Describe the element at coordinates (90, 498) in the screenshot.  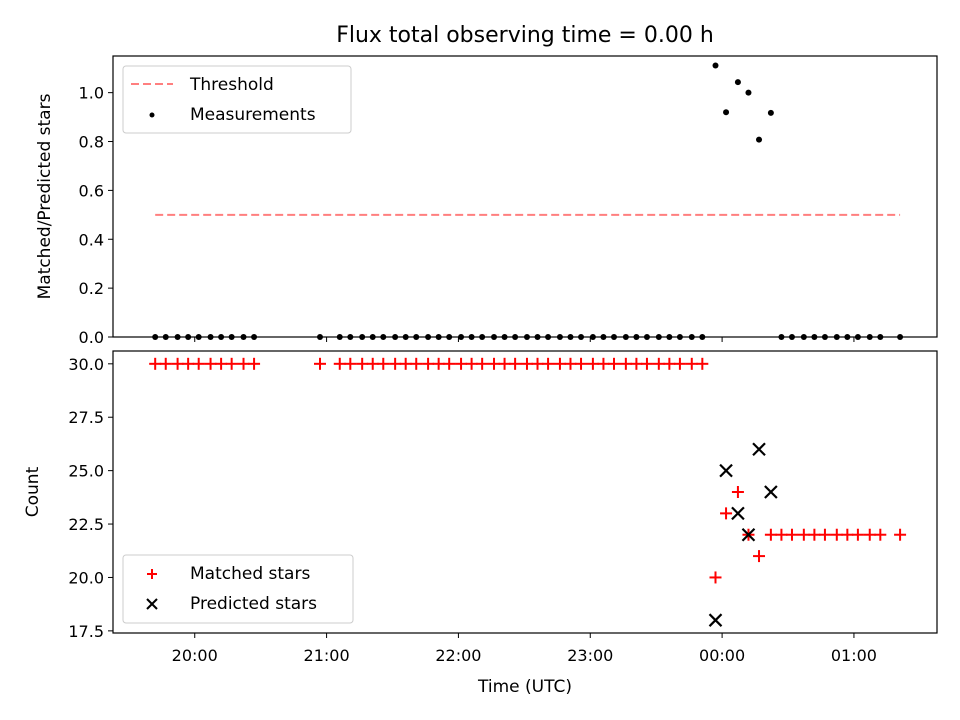
I see `bottom-y-ticks: 17.5 20.0 22.5 25.0 27.5 30.0` at that location.